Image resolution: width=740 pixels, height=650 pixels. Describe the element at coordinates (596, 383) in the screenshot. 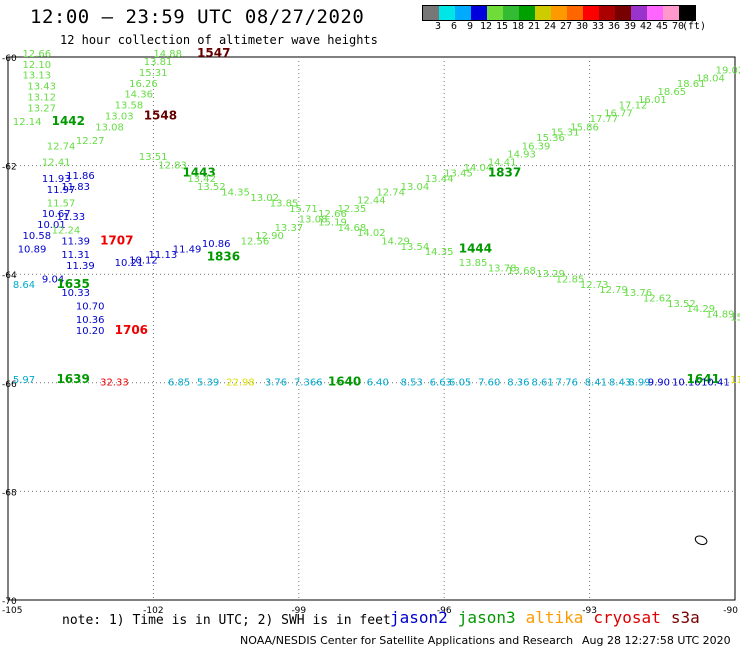

I see `wave-height-value: 8.41` at that location.